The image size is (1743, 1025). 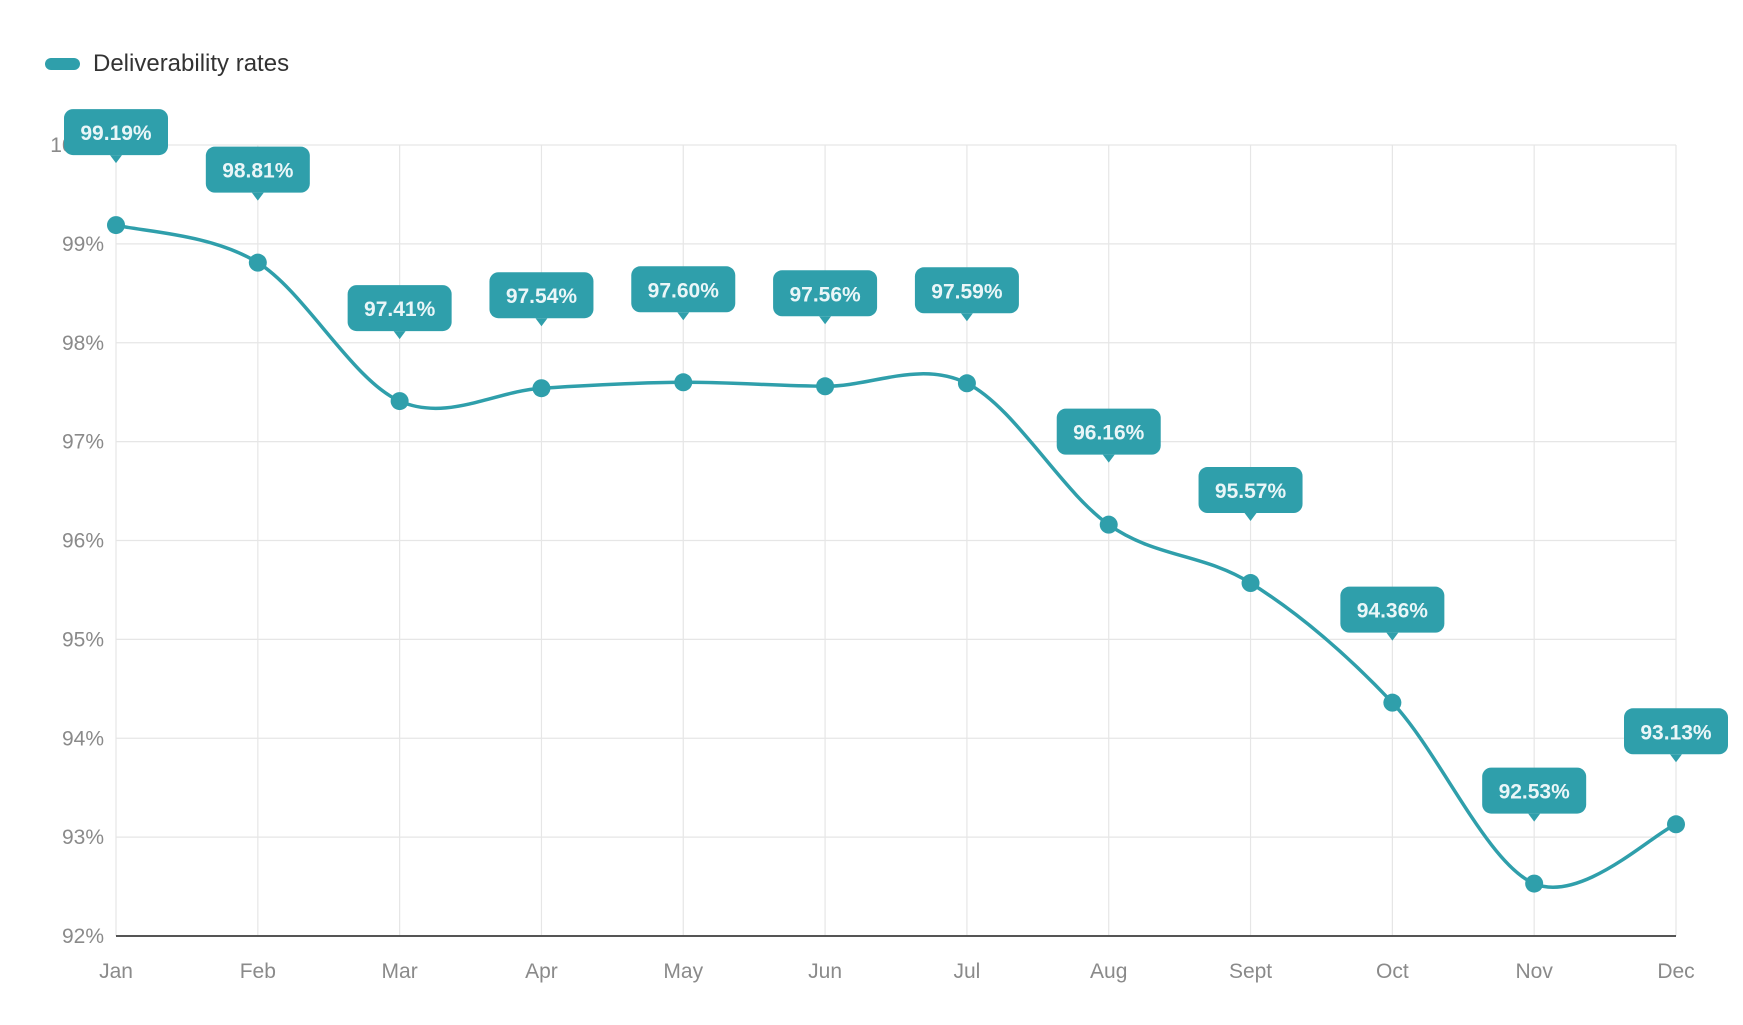 I want to click on y-tick-label: 98%, so click(x=83, y=343).